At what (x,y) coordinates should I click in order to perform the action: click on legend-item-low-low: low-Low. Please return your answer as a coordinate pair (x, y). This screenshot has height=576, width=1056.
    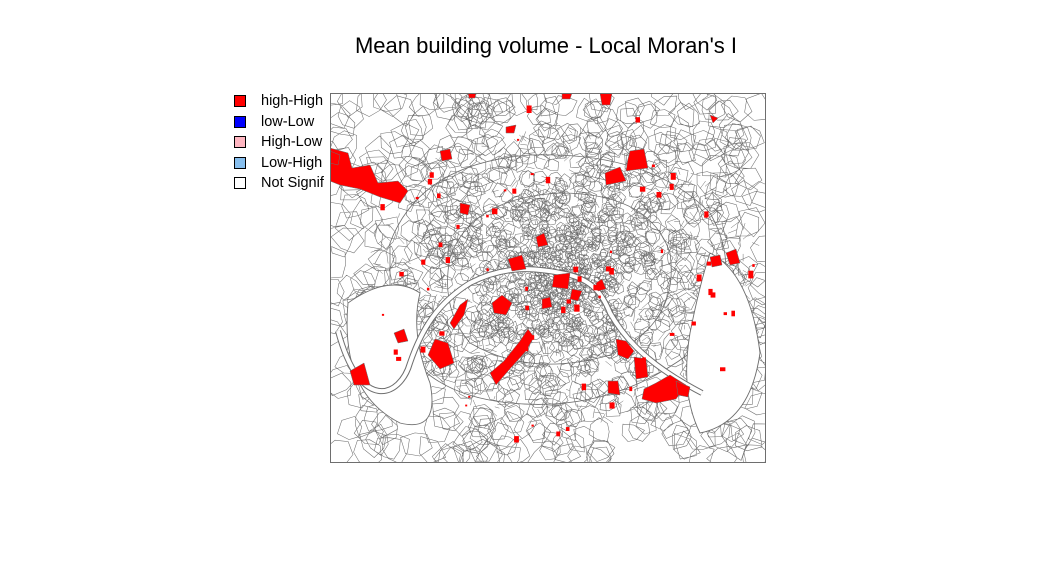
    Looking at the image, I should click on (279, 122).